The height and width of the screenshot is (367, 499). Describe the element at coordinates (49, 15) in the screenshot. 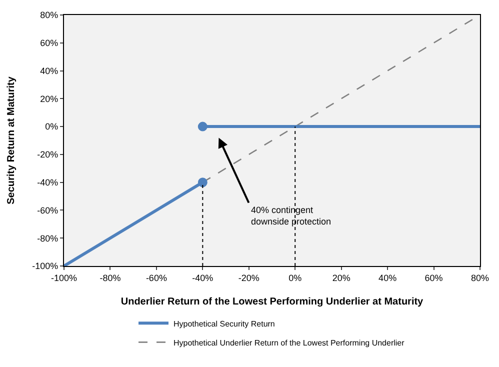

I see `y-tick-label: 80%` at that location.